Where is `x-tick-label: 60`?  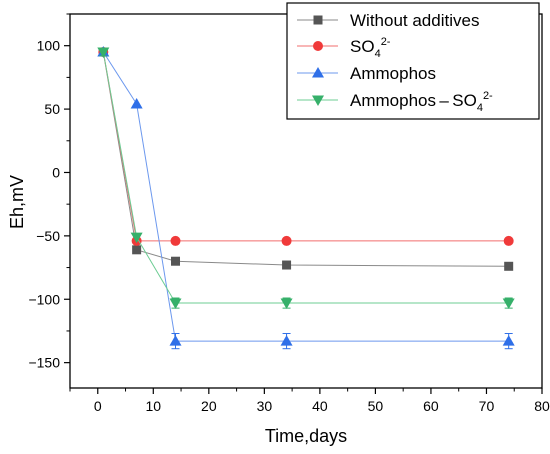 x-tick-label: 60 is located at coordinates (431, 406).